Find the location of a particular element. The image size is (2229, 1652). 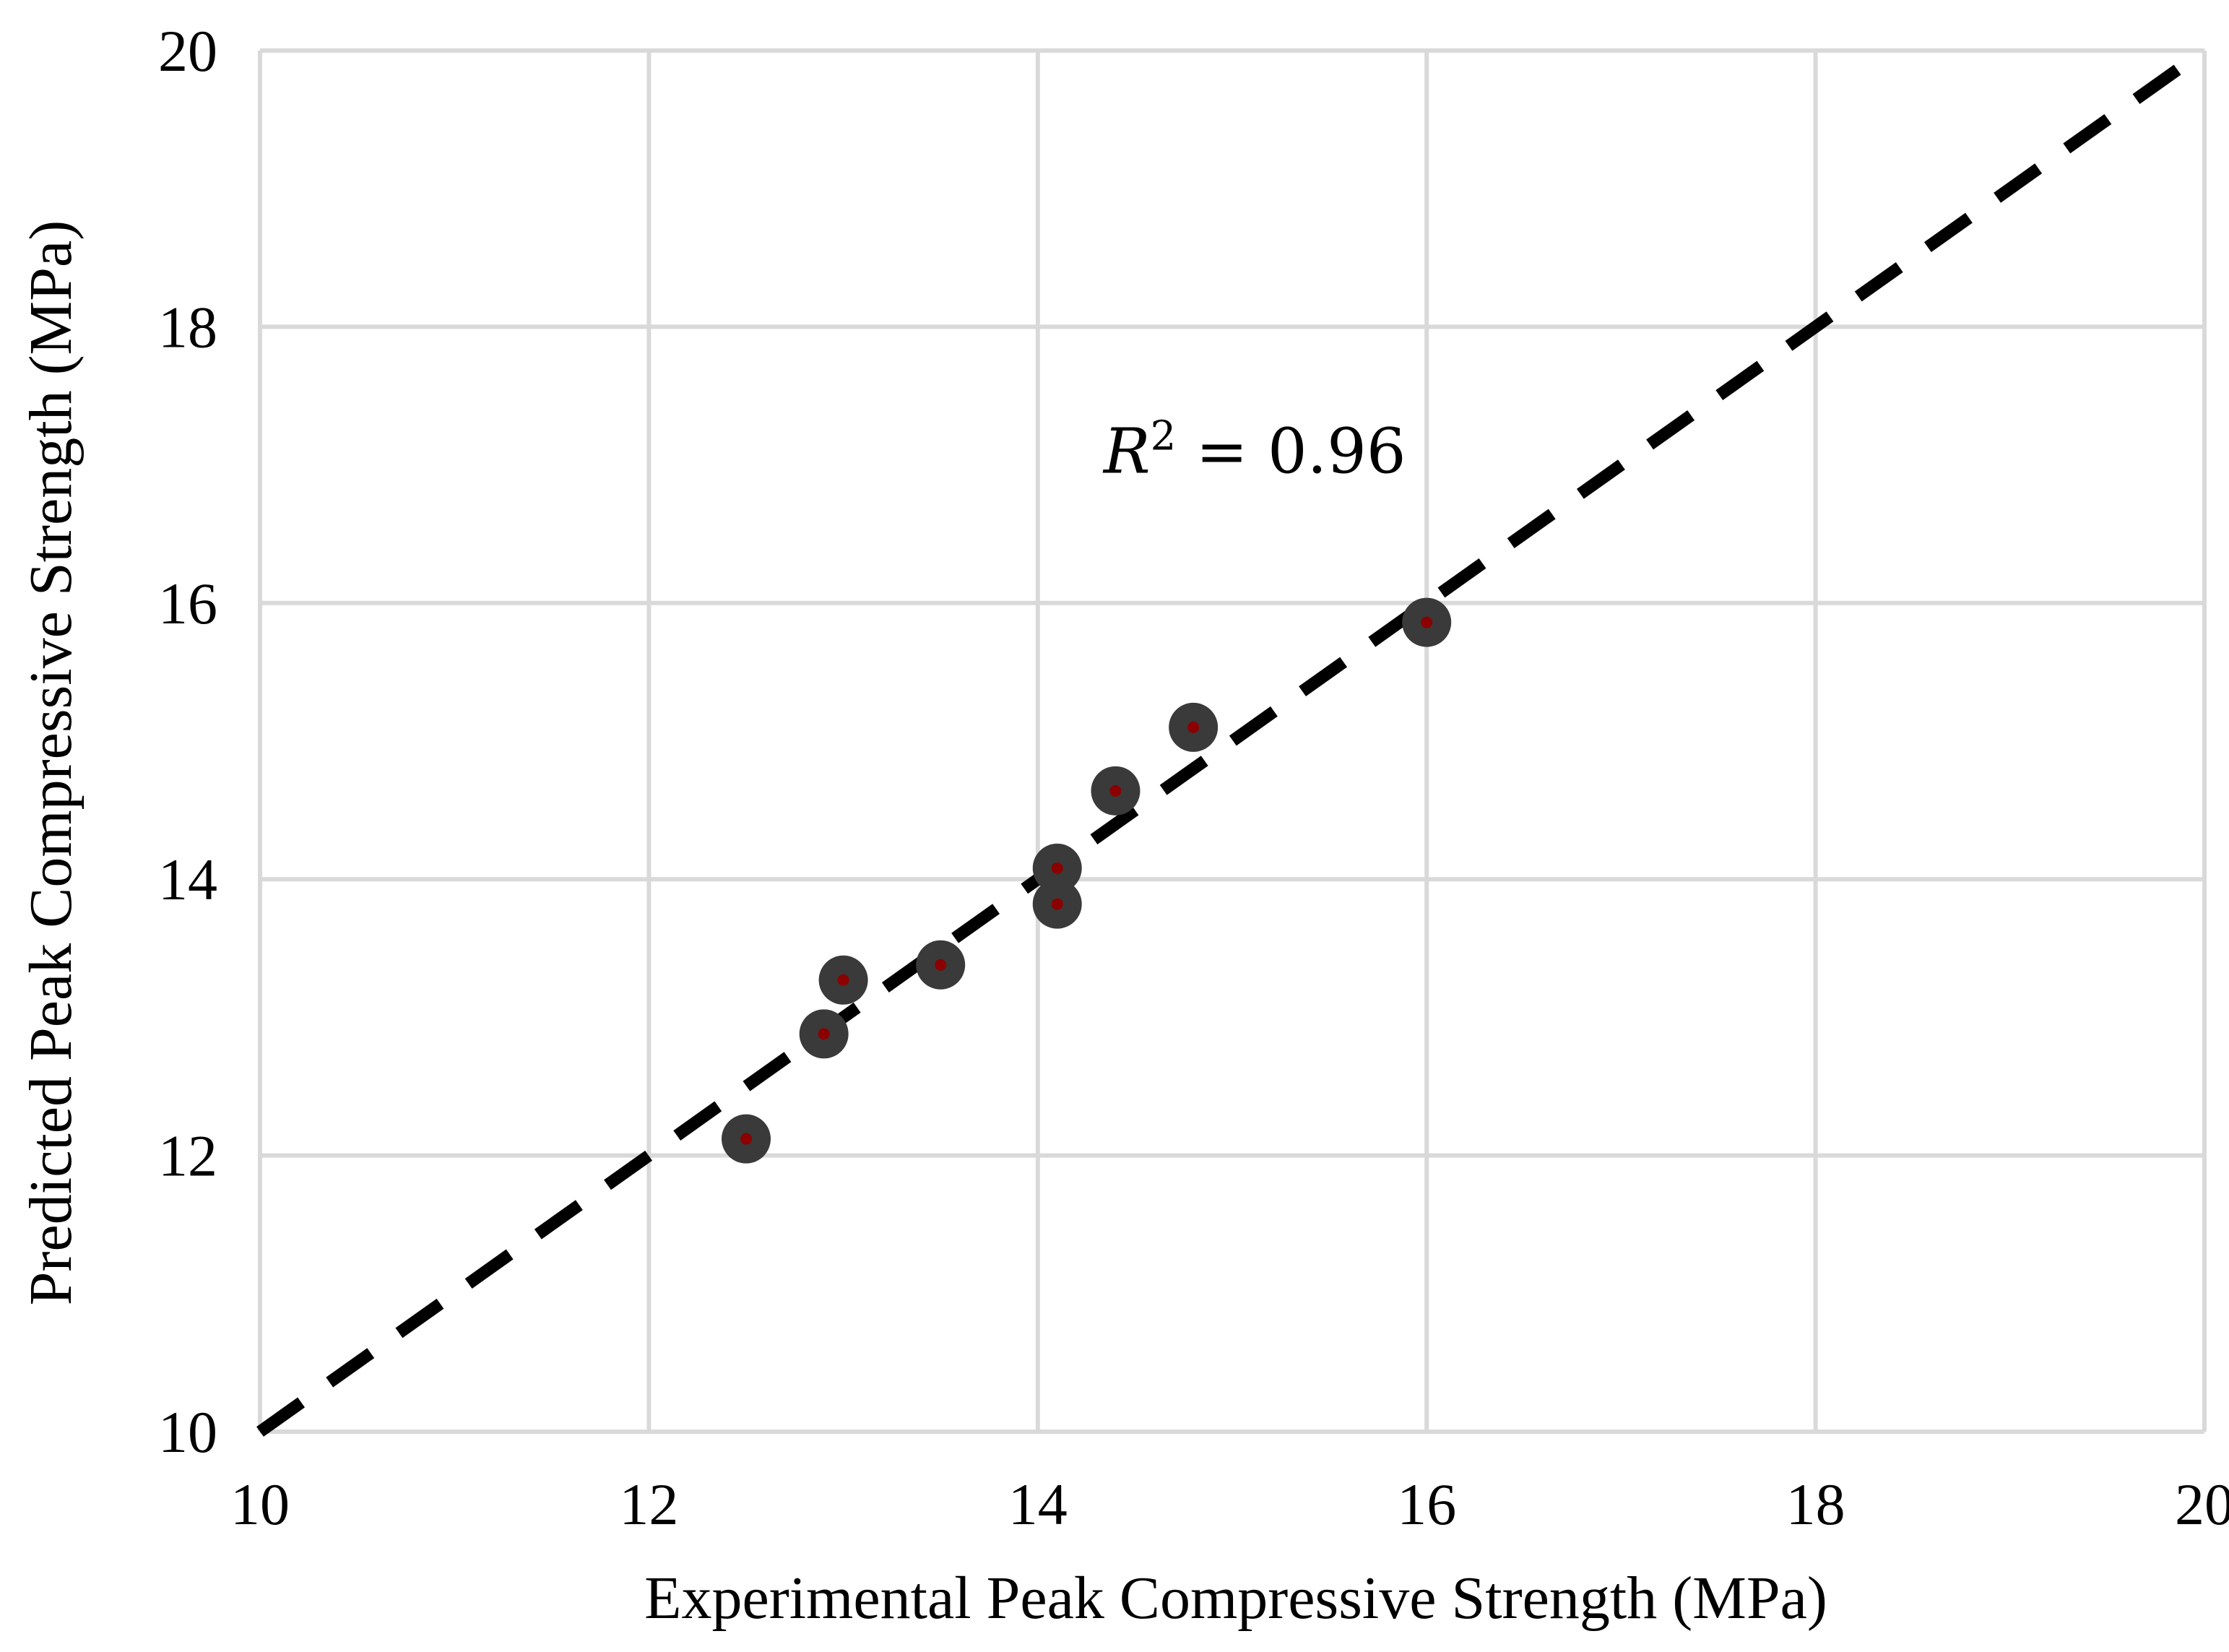

data-points-layer is located at coordinates (1087, 880).